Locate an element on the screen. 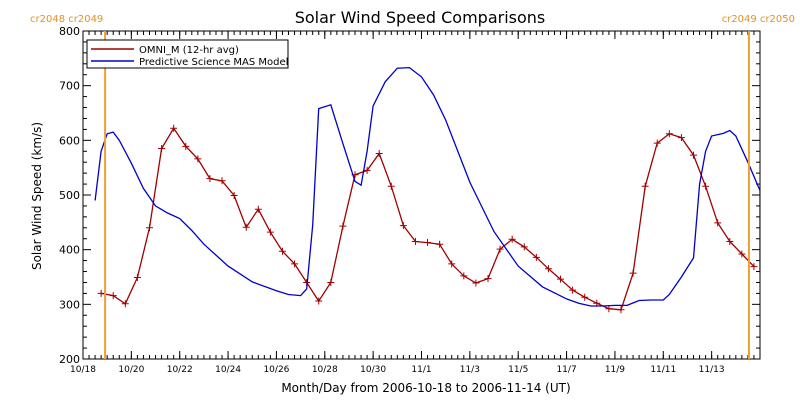 The width and height of the screenshot is (800, 400). x-tick-label: 10/20 is located at coordinates (131, 370).